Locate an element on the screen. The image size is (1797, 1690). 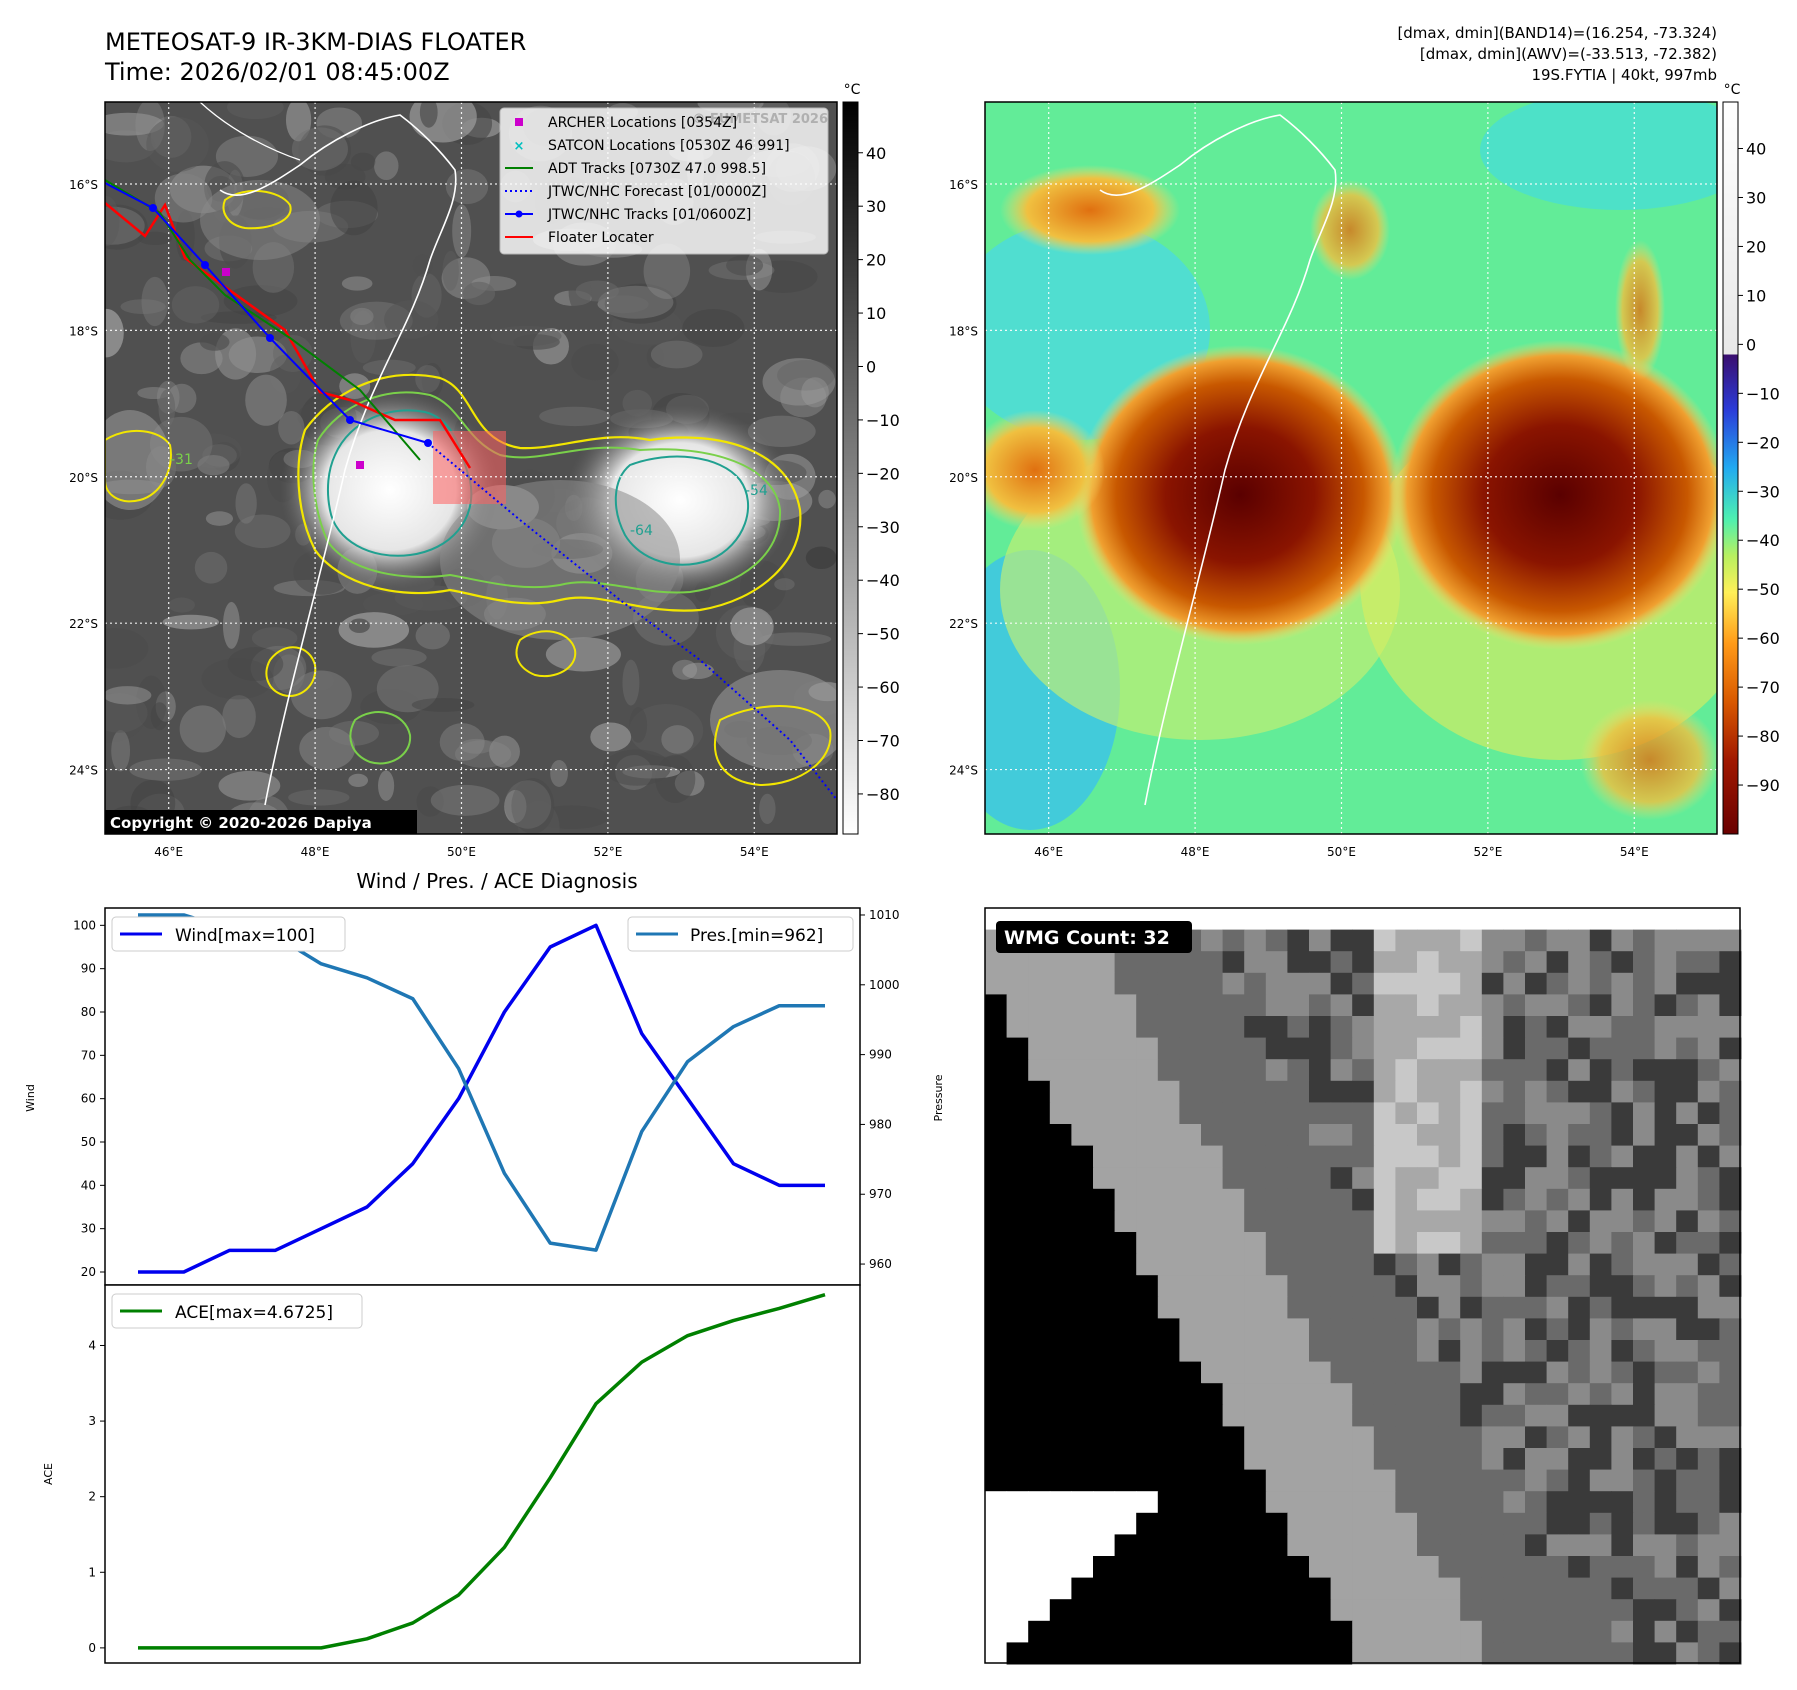
ir-map-lat-tick: 20°S is located at coordinates (83, 478).